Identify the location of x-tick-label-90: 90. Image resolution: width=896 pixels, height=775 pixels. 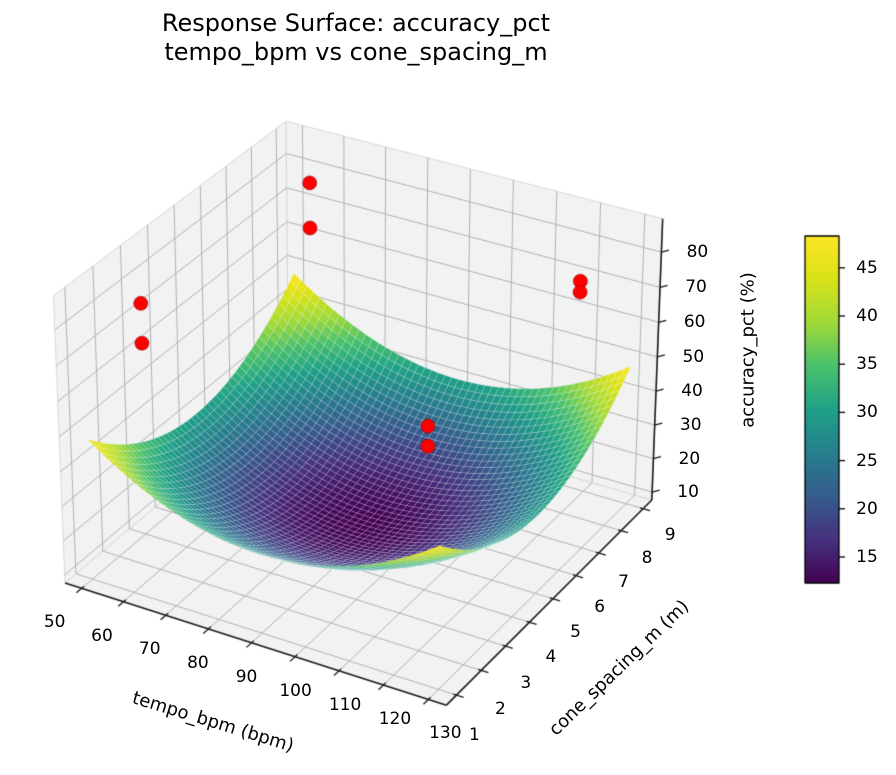
(246, 676).